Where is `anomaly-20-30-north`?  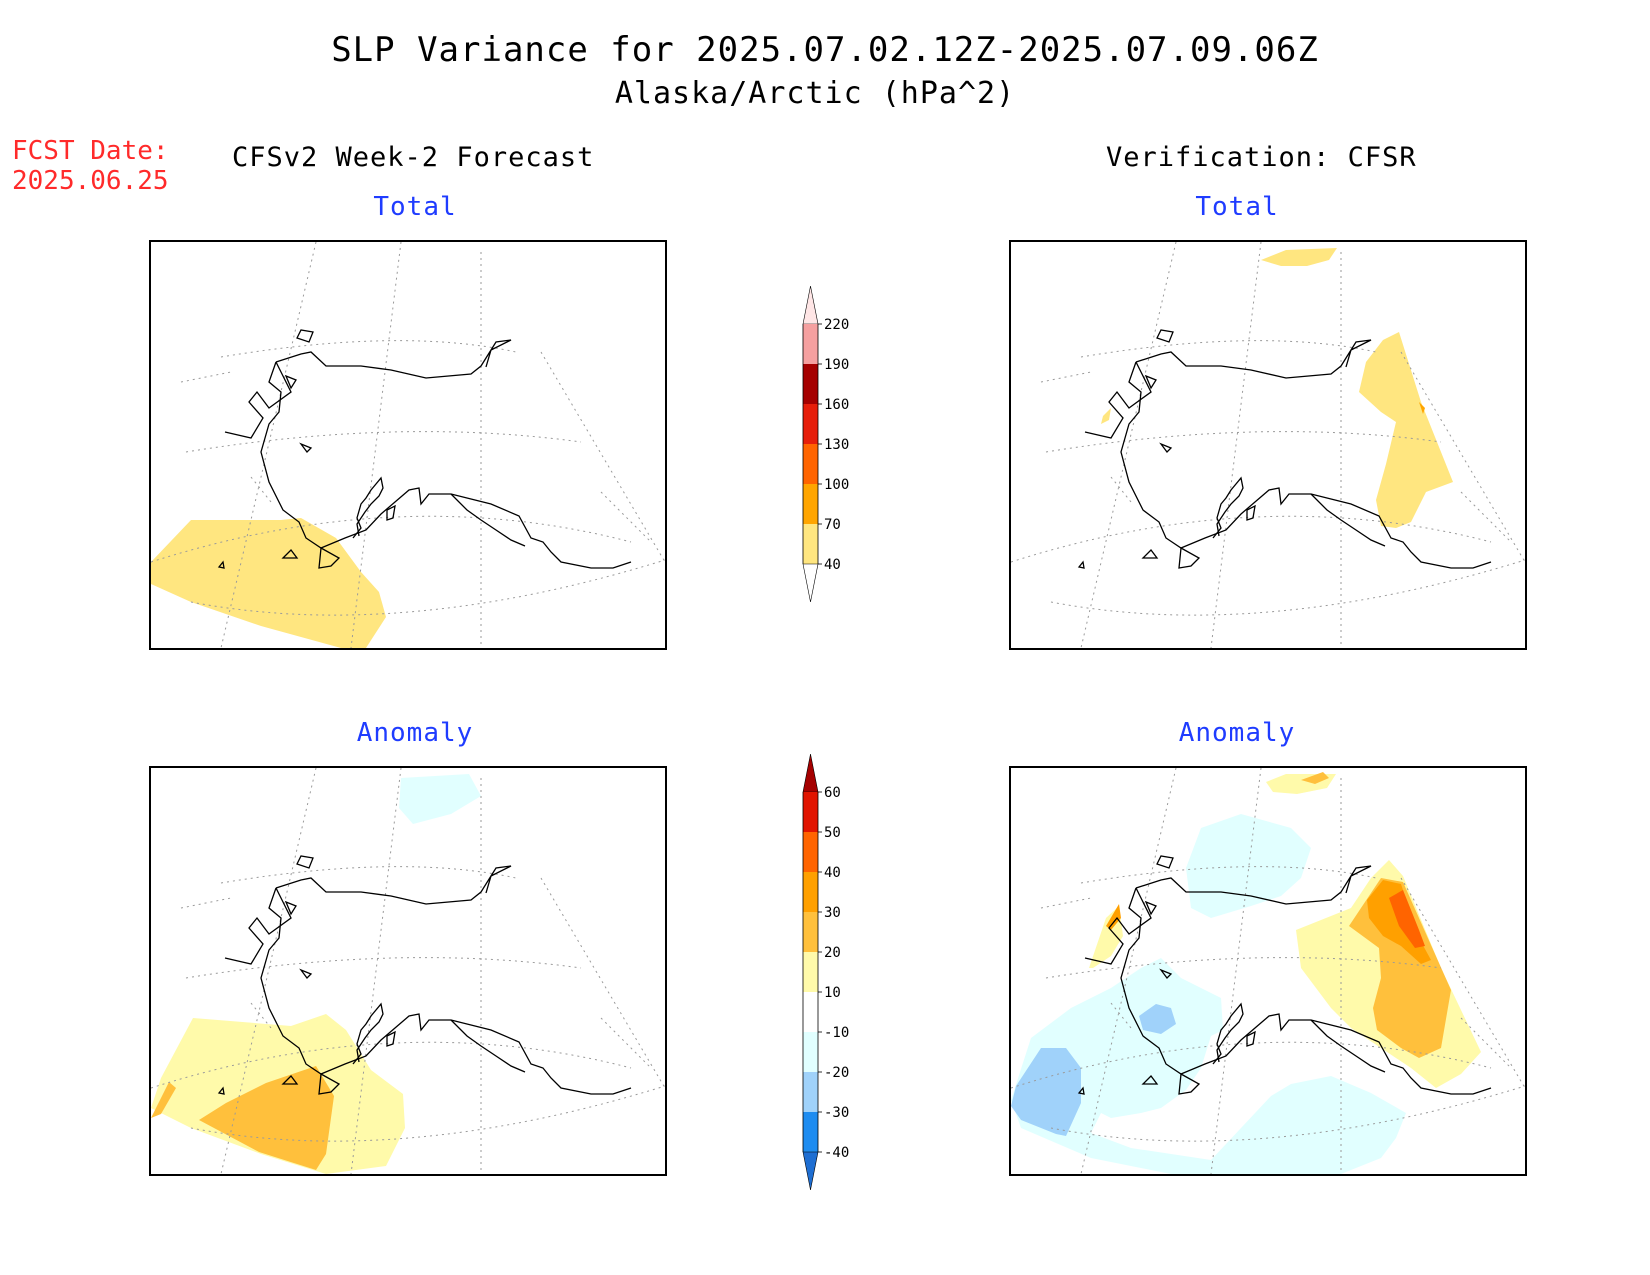 anomaly-20-30-north is located at coordinates (1315, 778).